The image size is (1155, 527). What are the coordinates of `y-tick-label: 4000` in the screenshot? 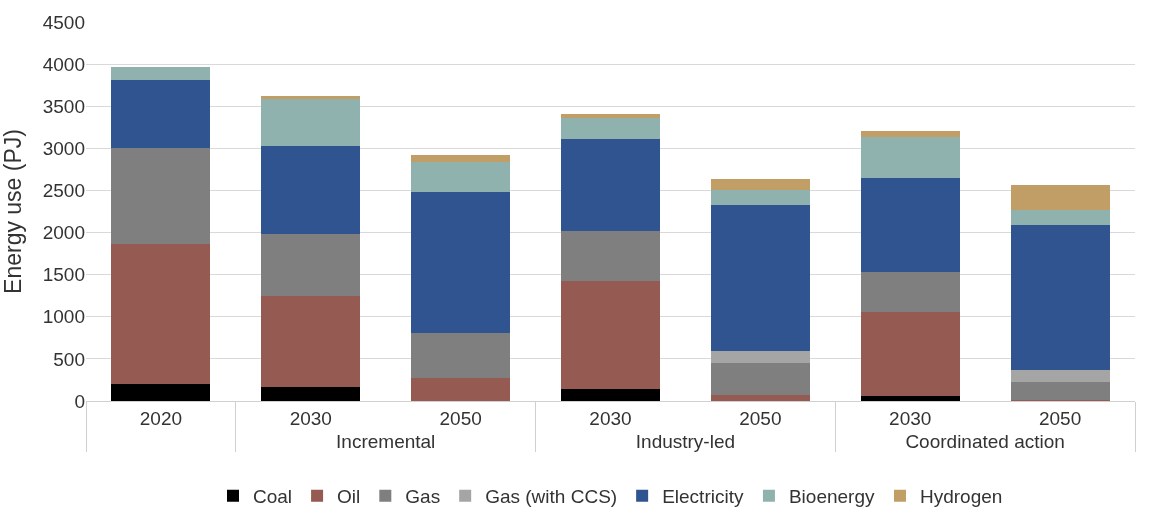 It's located at (63, 64).